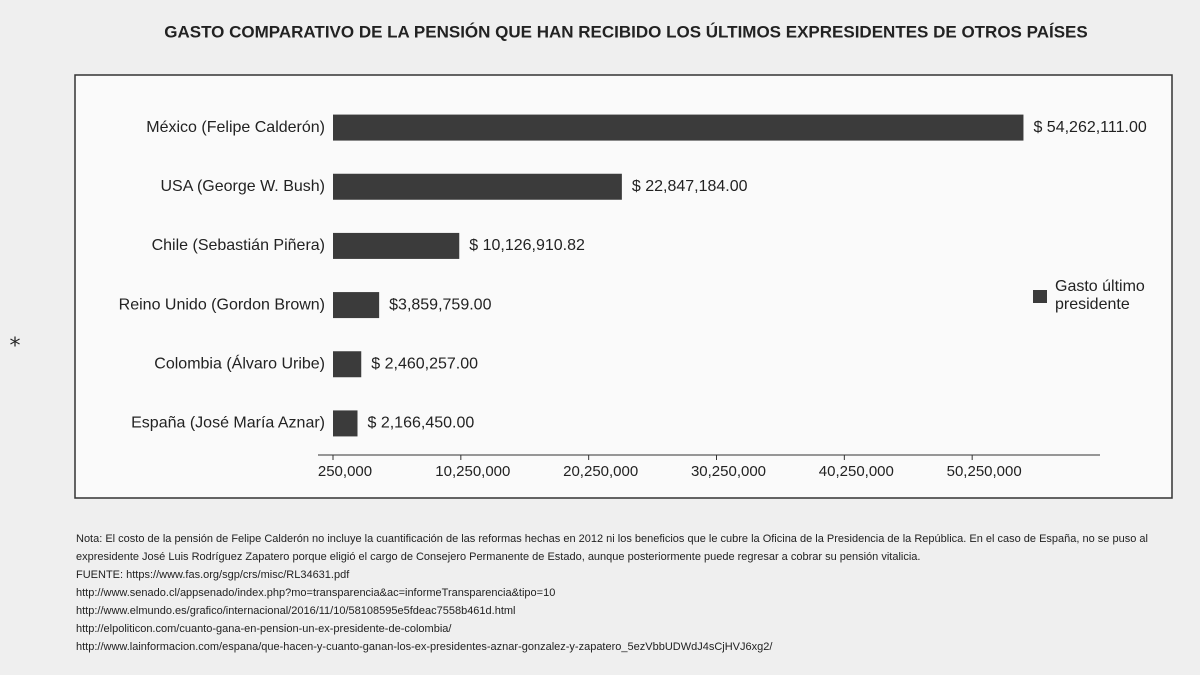 Image resolution: width=1200 pixels, height=675 pixels. I want to click on value-label: $ 2,166,450.00, so click(420, 423).